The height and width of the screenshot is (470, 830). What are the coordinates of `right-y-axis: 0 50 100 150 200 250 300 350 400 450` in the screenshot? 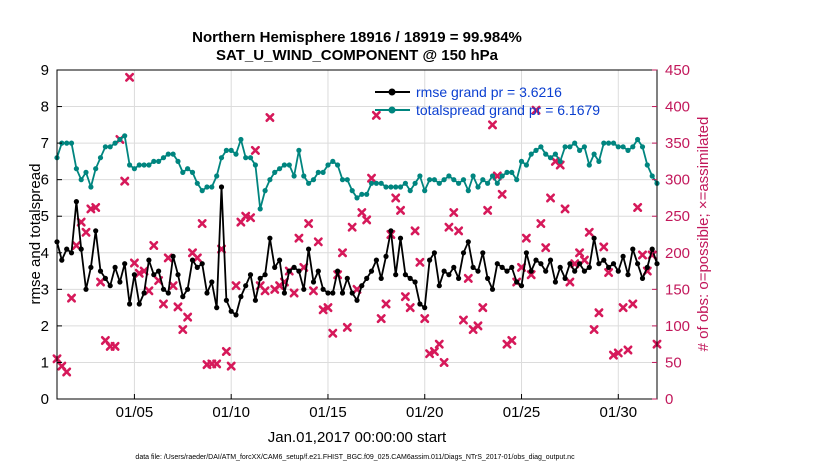 It's located at (671, 235).